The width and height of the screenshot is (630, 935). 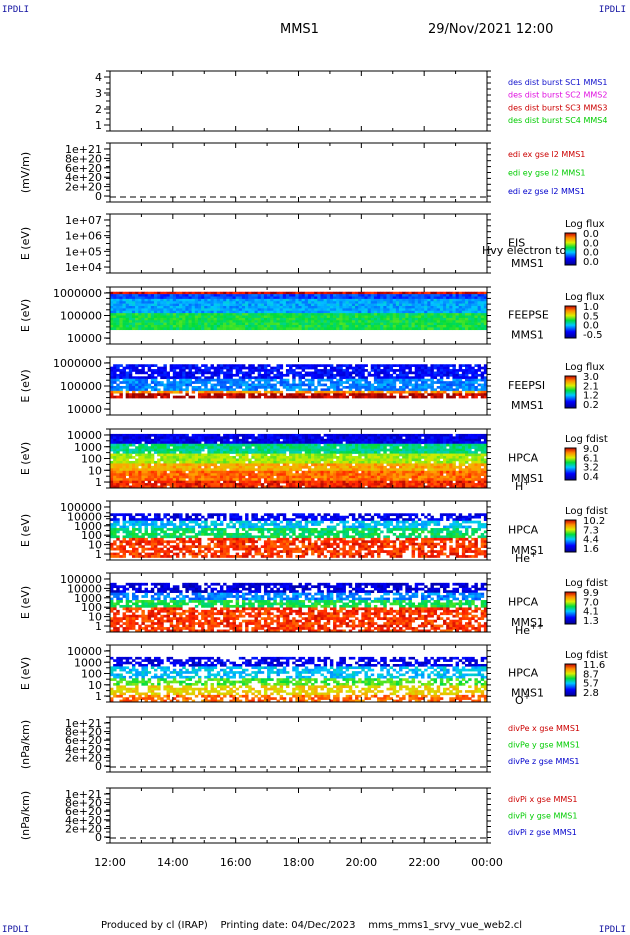 I want to click on y-tick-label: 1, so click(x=98, y=125).